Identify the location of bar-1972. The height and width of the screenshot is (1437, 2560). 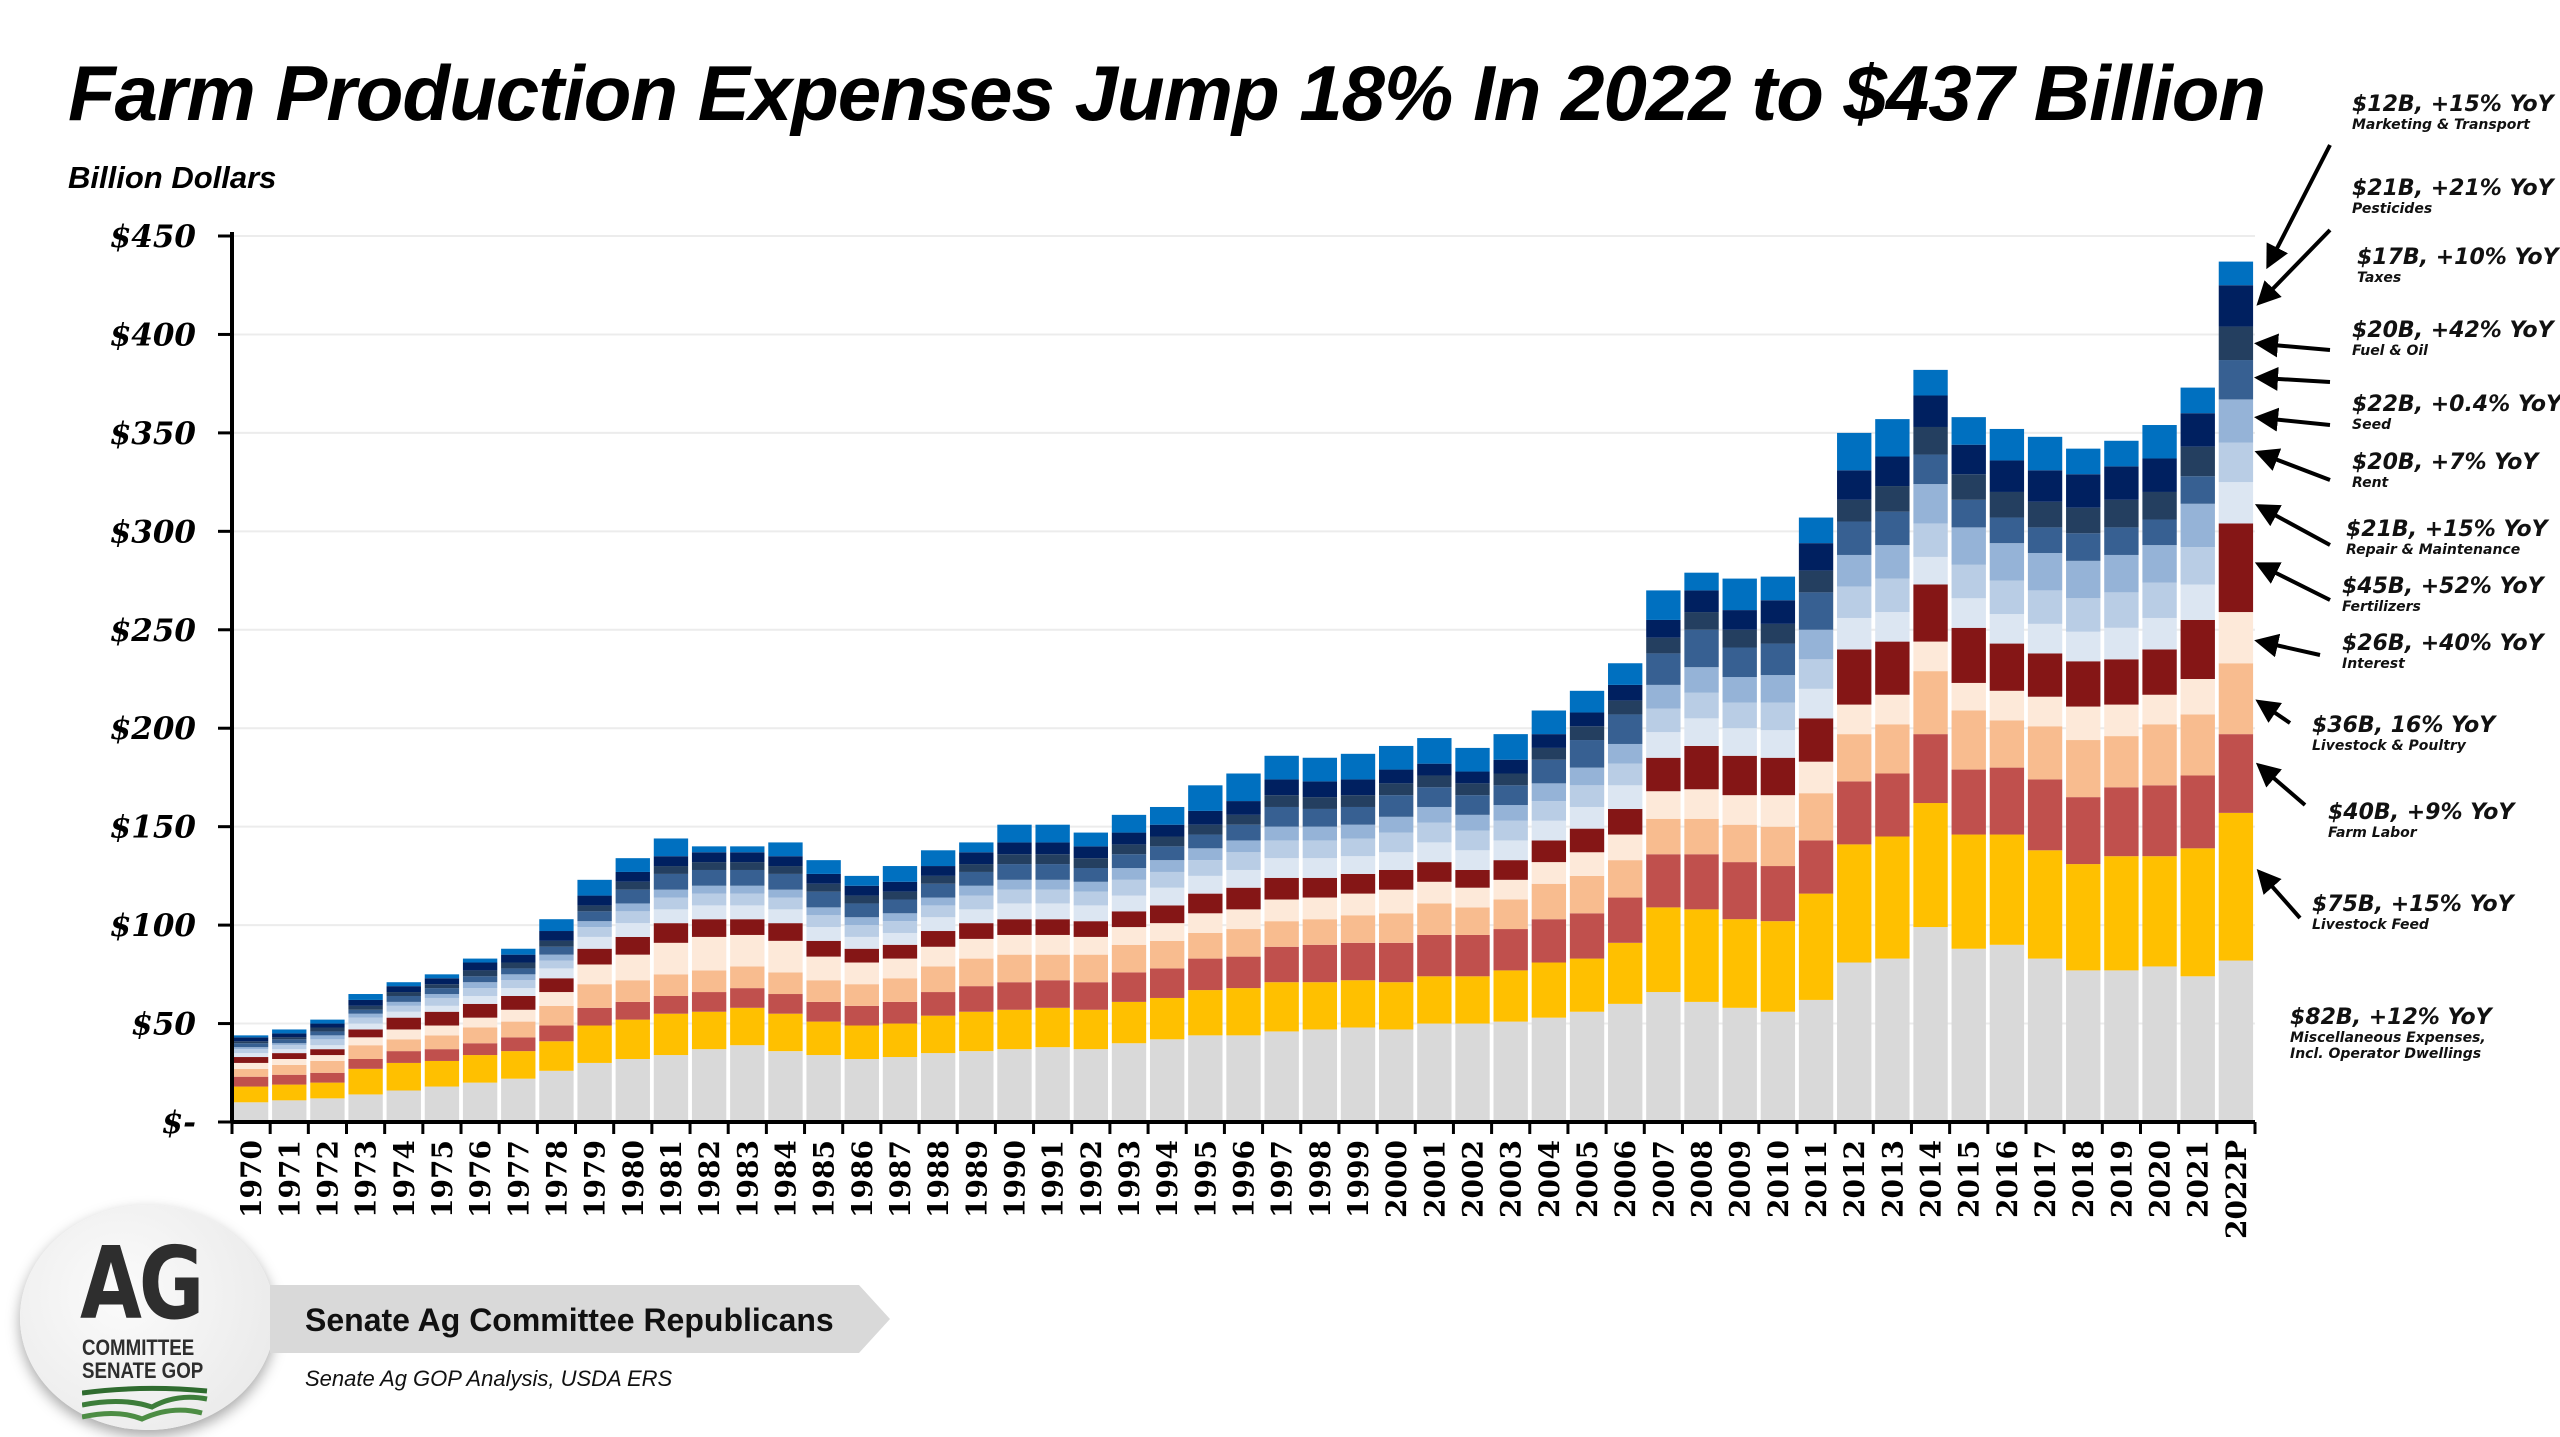
(327, 1070).